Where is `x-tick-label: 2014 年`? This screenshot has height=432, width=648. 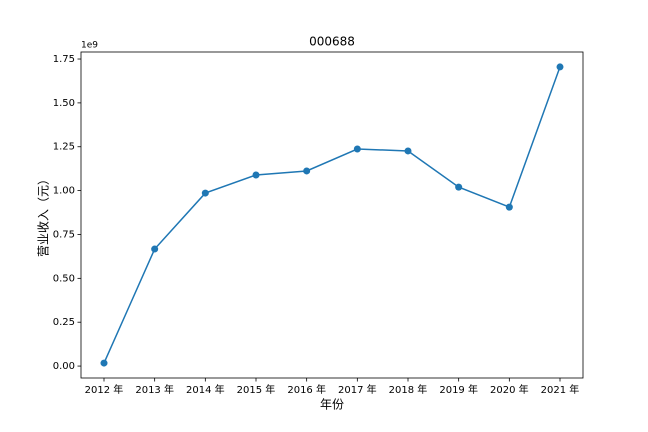 x-tick-label: 2014 年 is located at coordinates (205, 389).